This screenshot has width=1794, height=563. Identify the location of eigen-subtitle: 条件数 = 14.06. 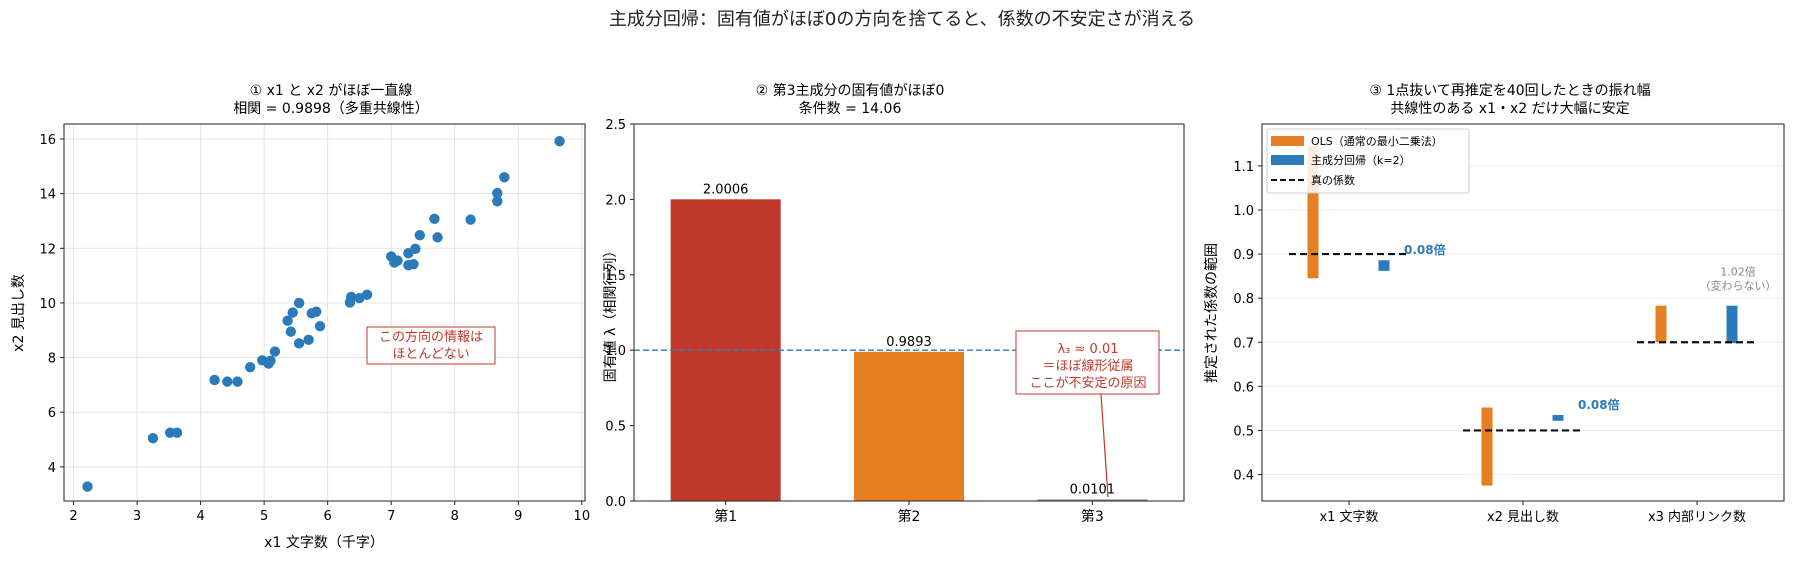
(850, 108).